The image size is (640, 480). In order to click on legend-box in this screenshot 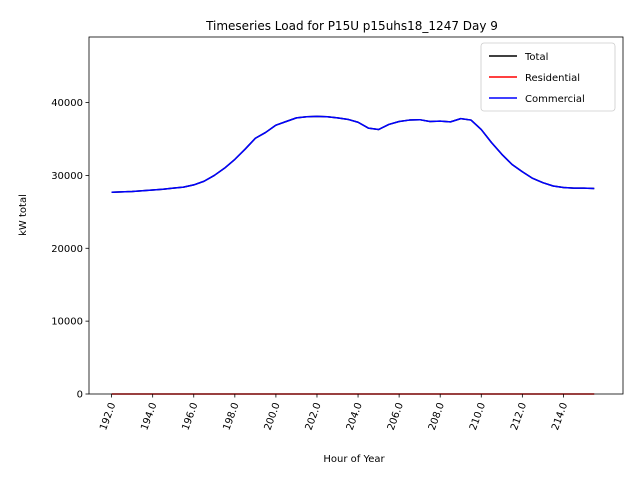, I will do `click(548, 77)`.